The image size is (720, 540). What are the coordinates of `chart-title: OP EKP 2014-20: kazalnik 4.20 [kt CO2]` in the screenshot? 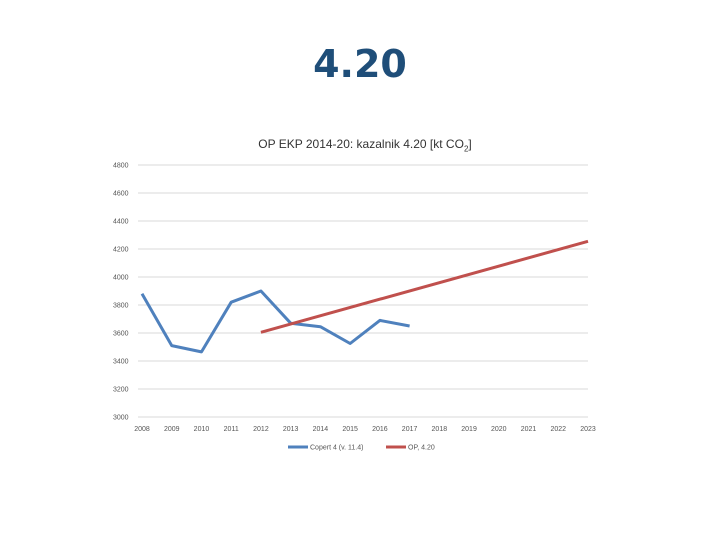 It's located at (365, 145).